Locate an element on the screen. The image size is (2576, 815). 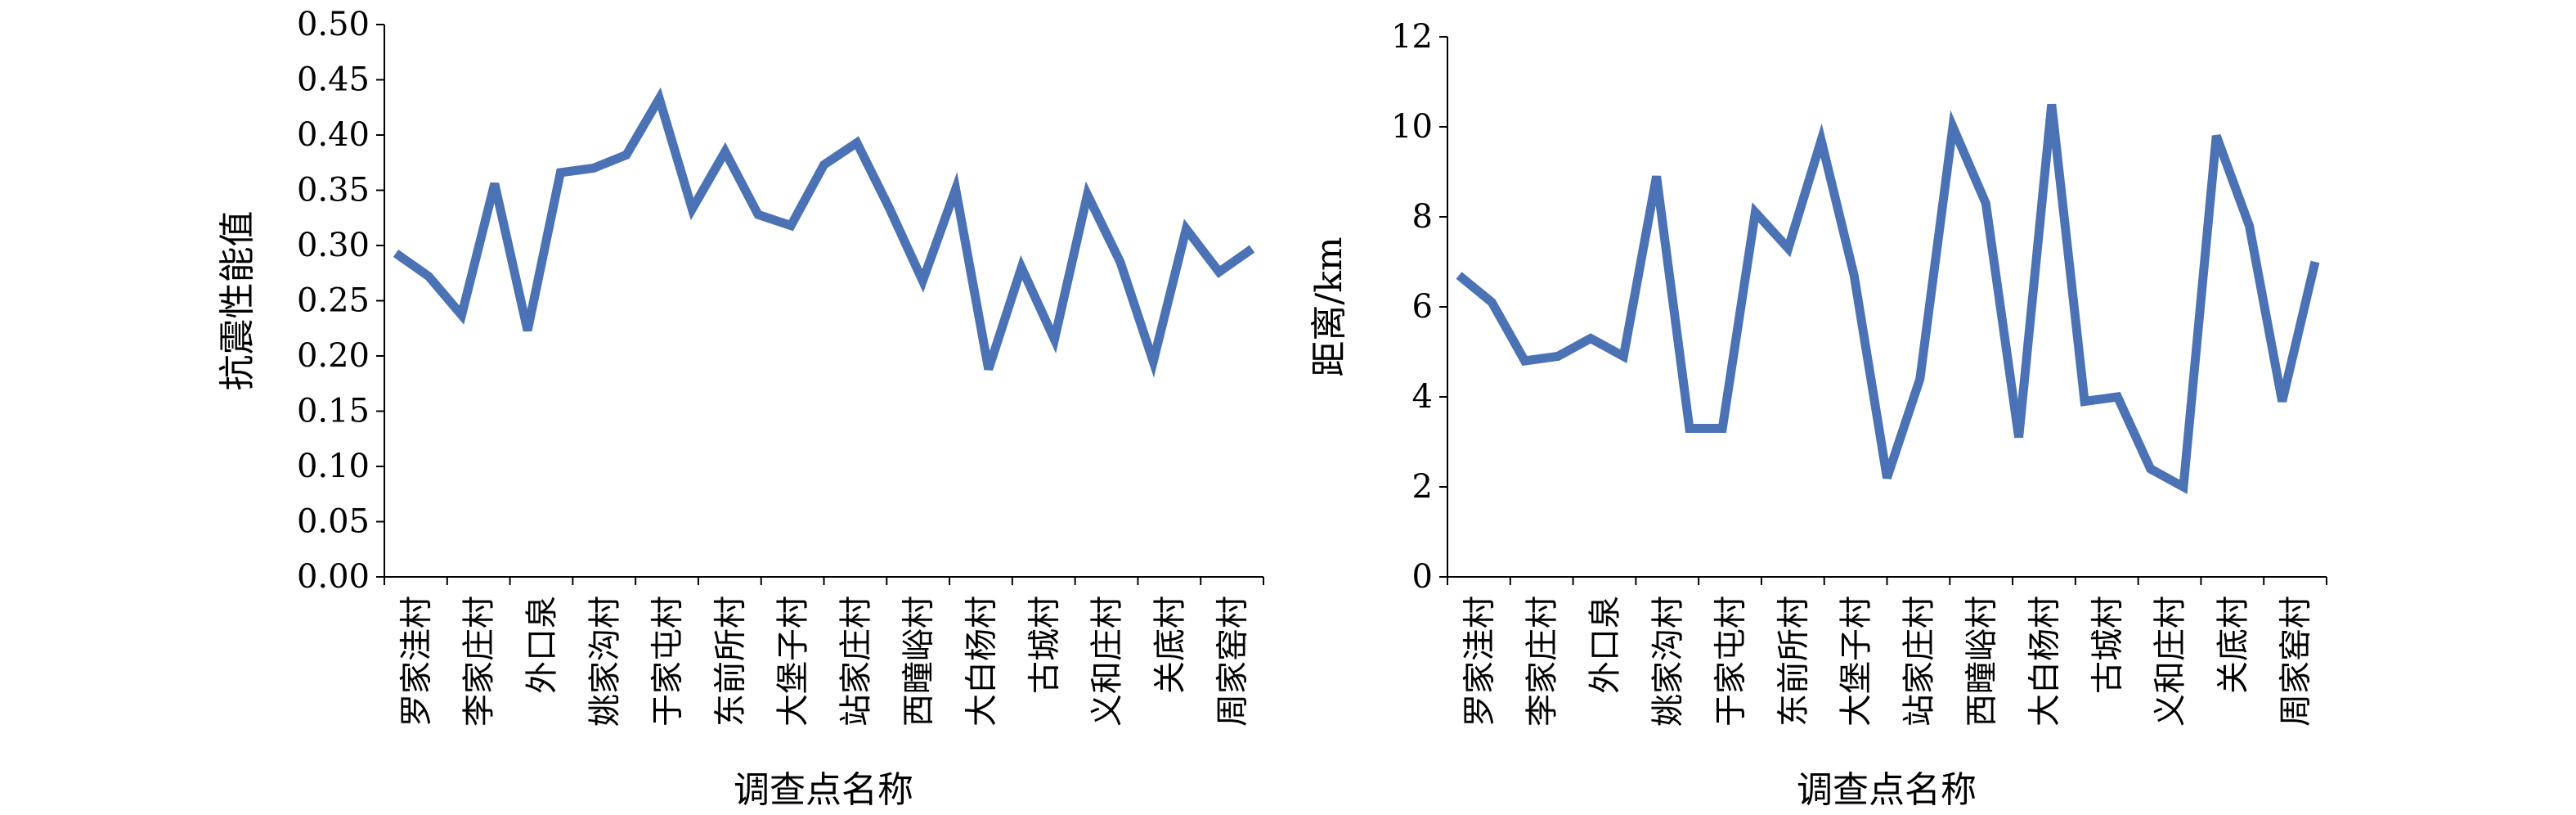
y-tick-label: 0.50 is located at coordinates (333, 24).